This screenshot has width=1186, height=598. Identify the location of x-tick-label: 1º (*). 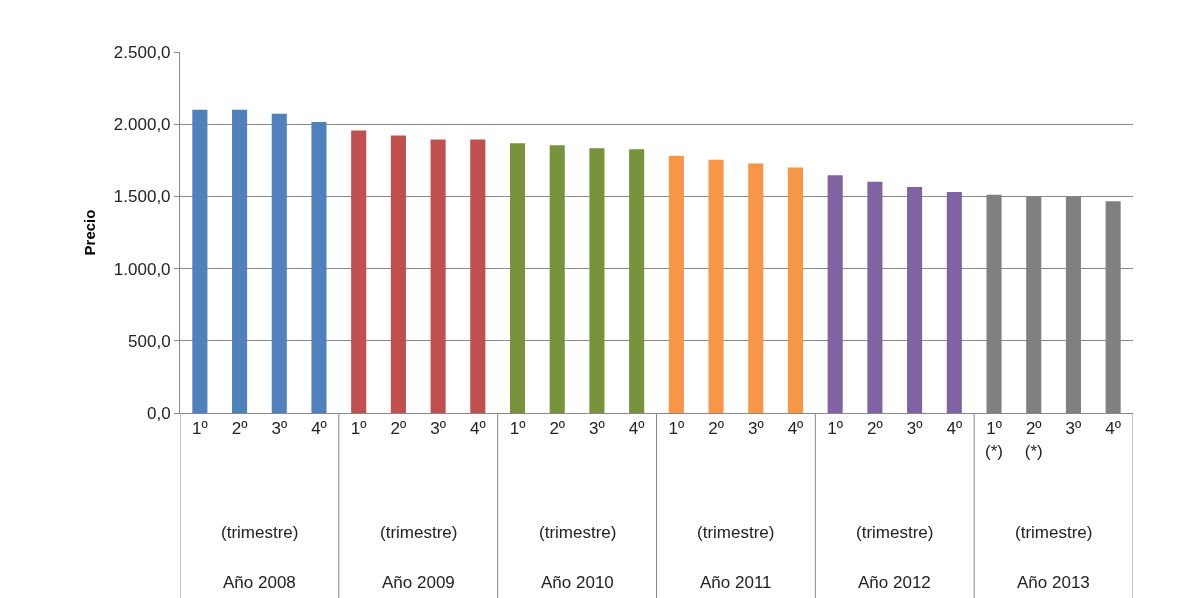
(994, 440).